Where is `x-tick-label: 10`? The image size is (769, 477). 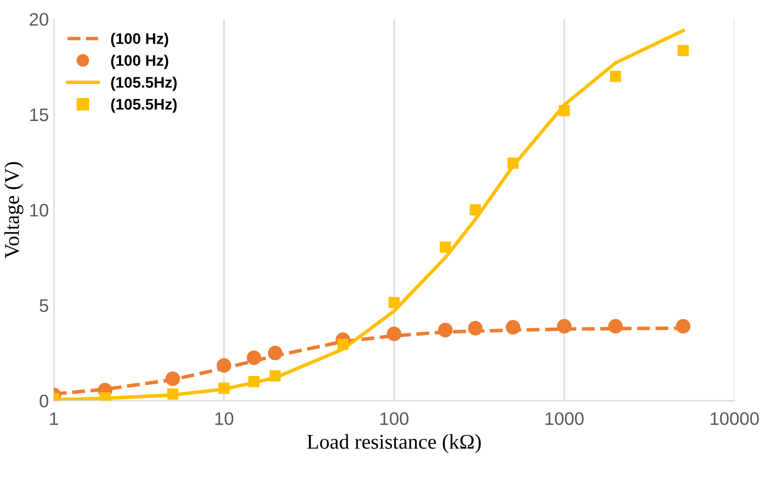
x-tick-label: 10 is located at coordinates (224, 419).